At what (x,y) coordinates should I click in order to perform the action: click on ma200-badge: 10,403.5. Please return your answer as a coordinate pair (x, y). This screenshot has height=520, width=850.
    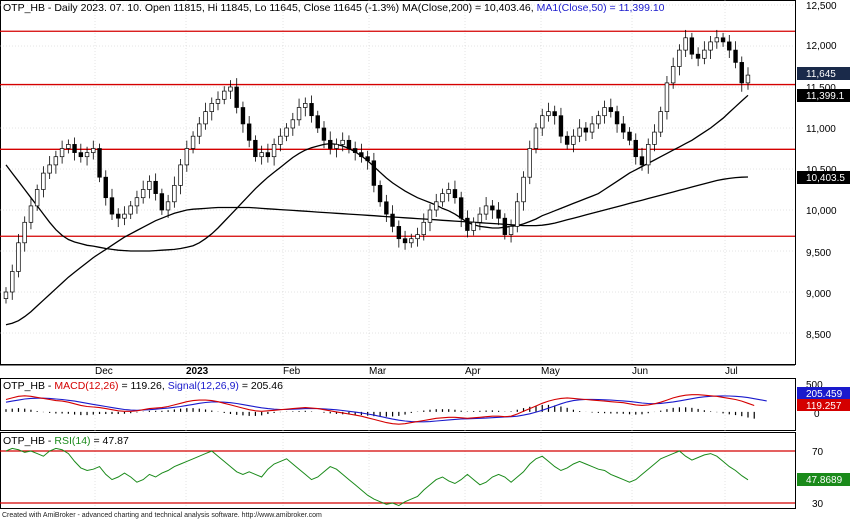
    Looking at the image, I should click on (825, 178).